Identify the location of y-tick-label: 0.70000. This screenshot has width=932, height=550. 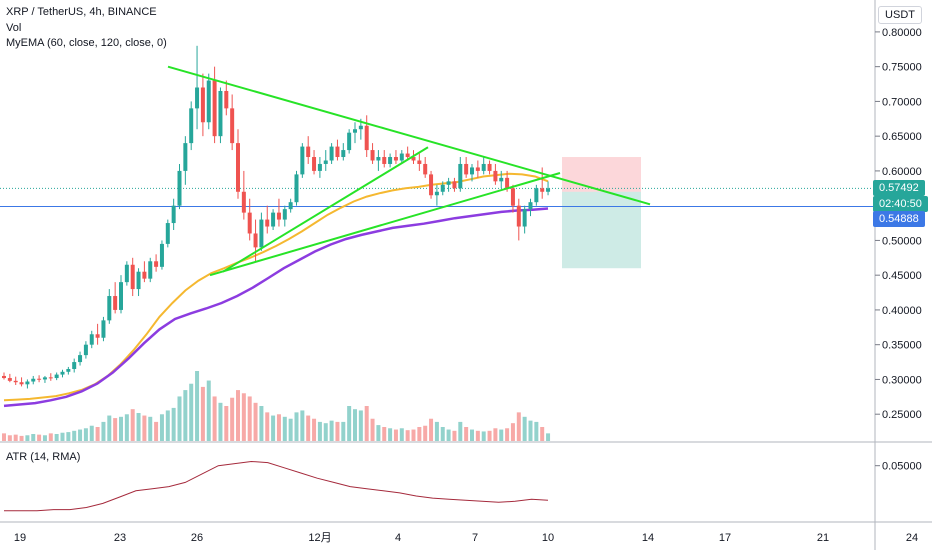
(902, 102).